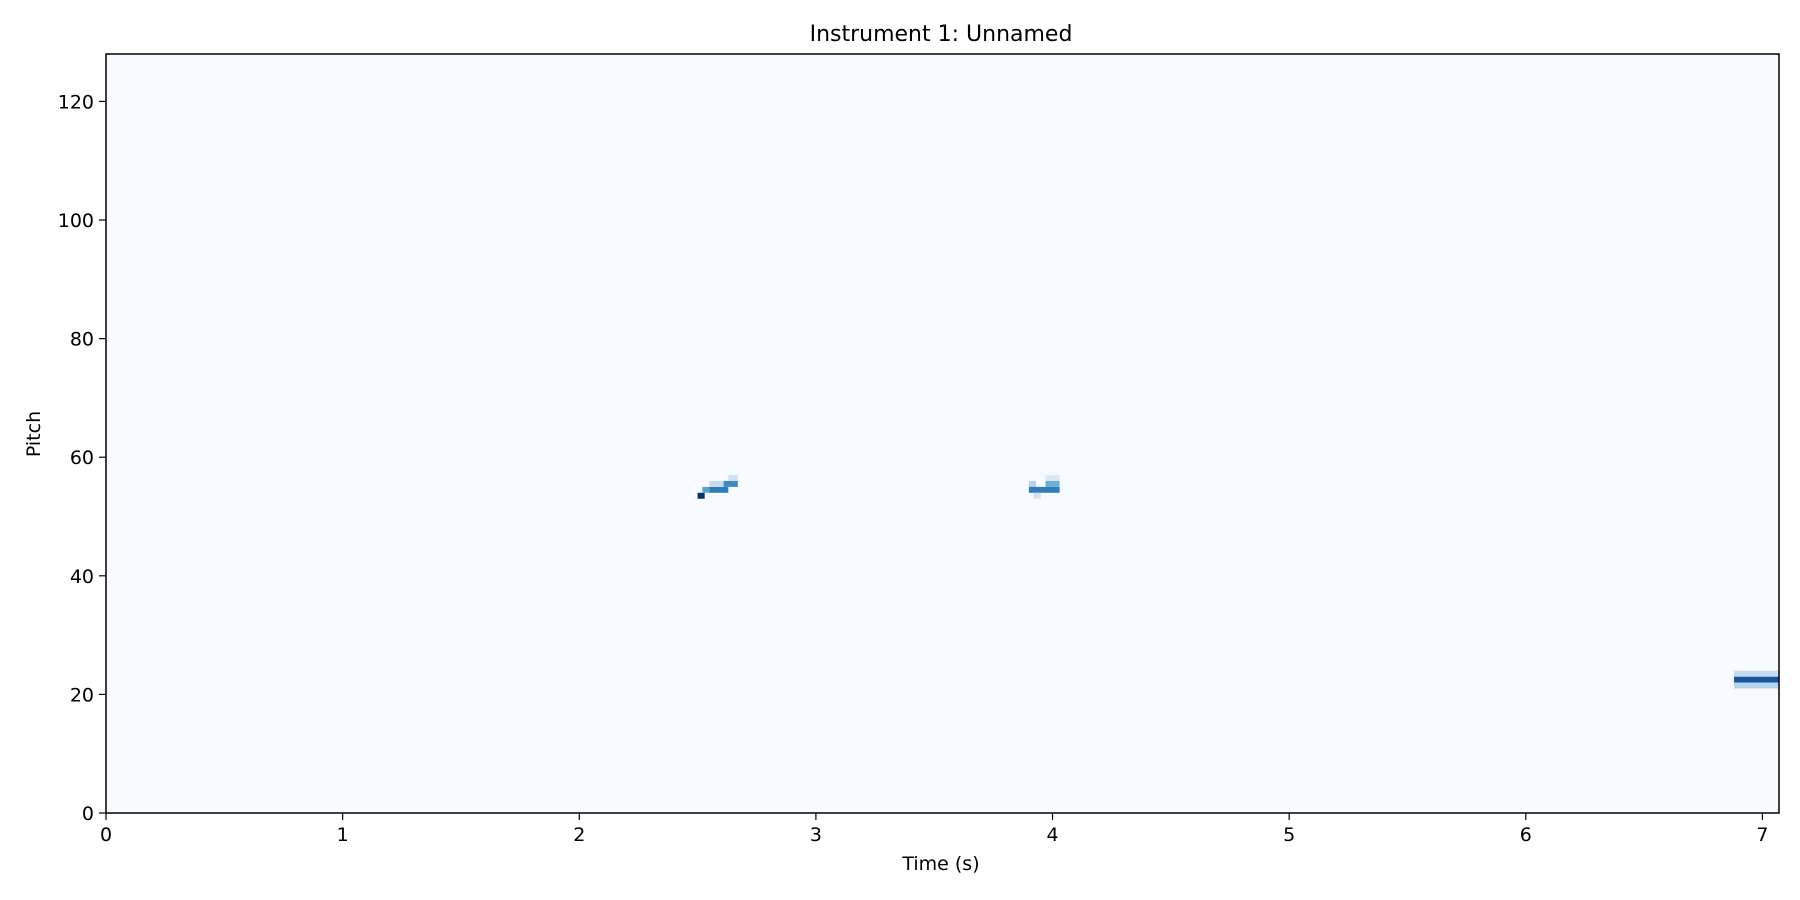  Describe the element at coordinates (816, 835) in the screenshot. I see `x-tick-label: 3` at that location.